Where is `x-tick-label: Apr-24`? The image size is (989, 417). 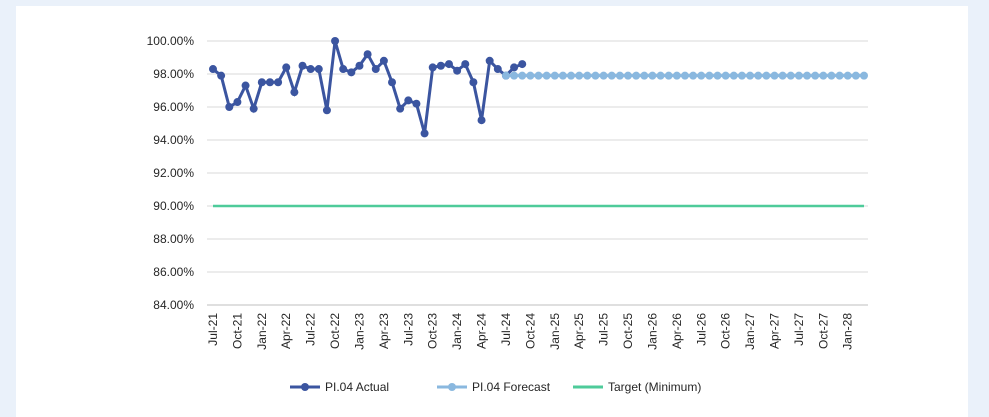 x-tick-label: Apr-24 is located at coordinates (482, 331).